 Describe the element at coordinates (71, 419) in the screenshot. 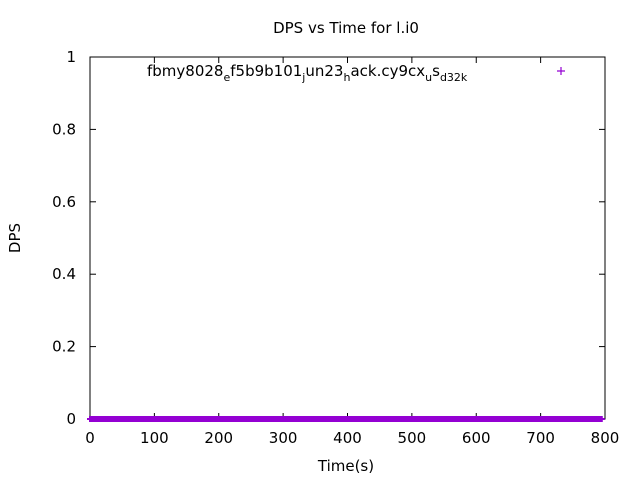

I see `y-tick-label: 0` at that location.